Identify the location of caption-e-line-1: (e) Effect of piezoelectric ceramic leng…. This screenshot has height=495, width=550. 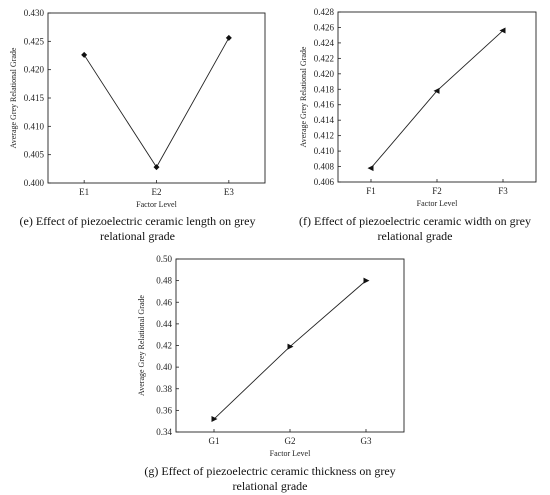
(137, 221).